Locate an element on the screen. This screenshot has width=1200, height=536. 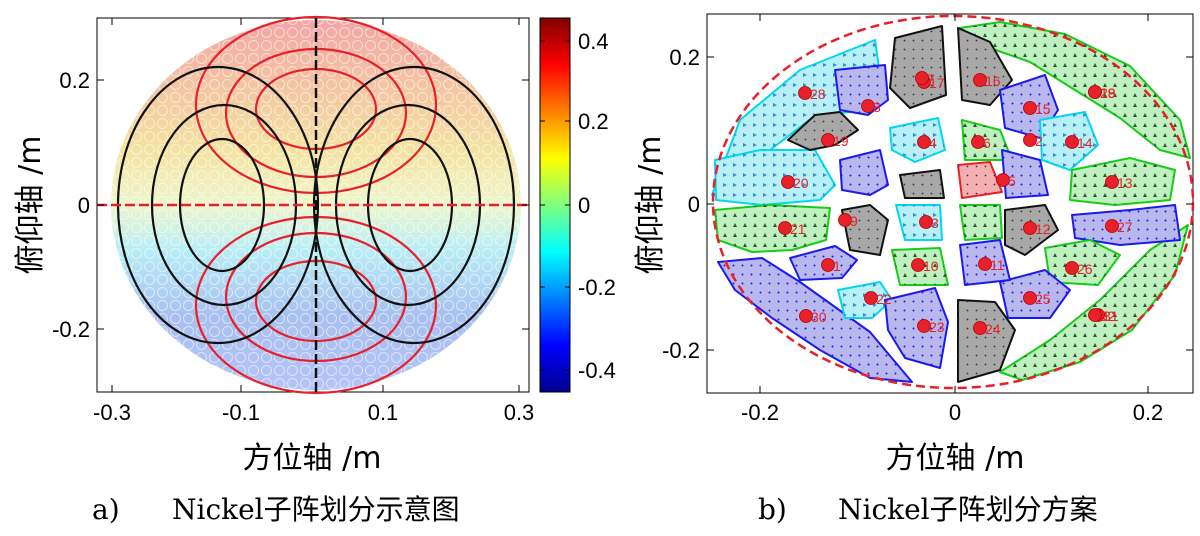
subarray-number-label: 23 is located at coordinates (937, 327).